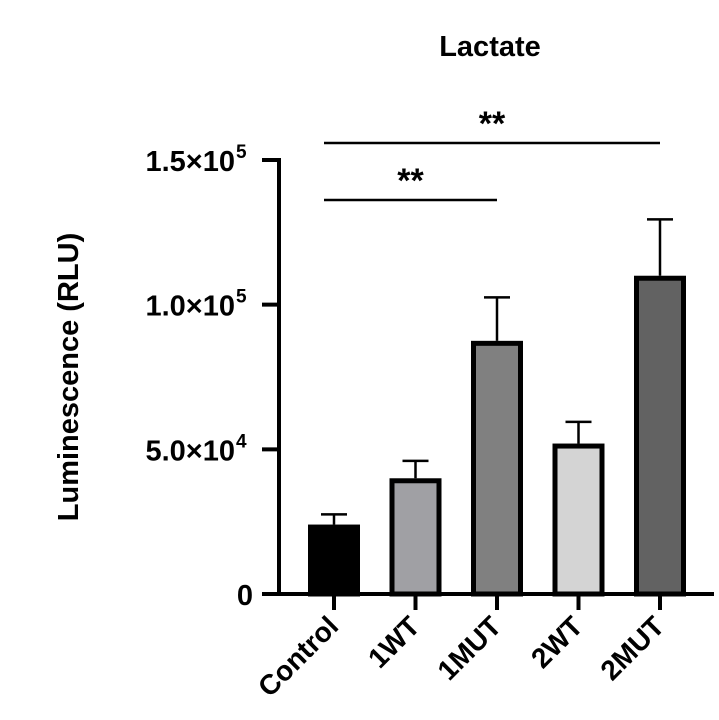 The height and width of the screenshot is (720, 719). I want to click on x-axis: Control 1WT 1MUT 2WT 2MUT, so click(483, 647).